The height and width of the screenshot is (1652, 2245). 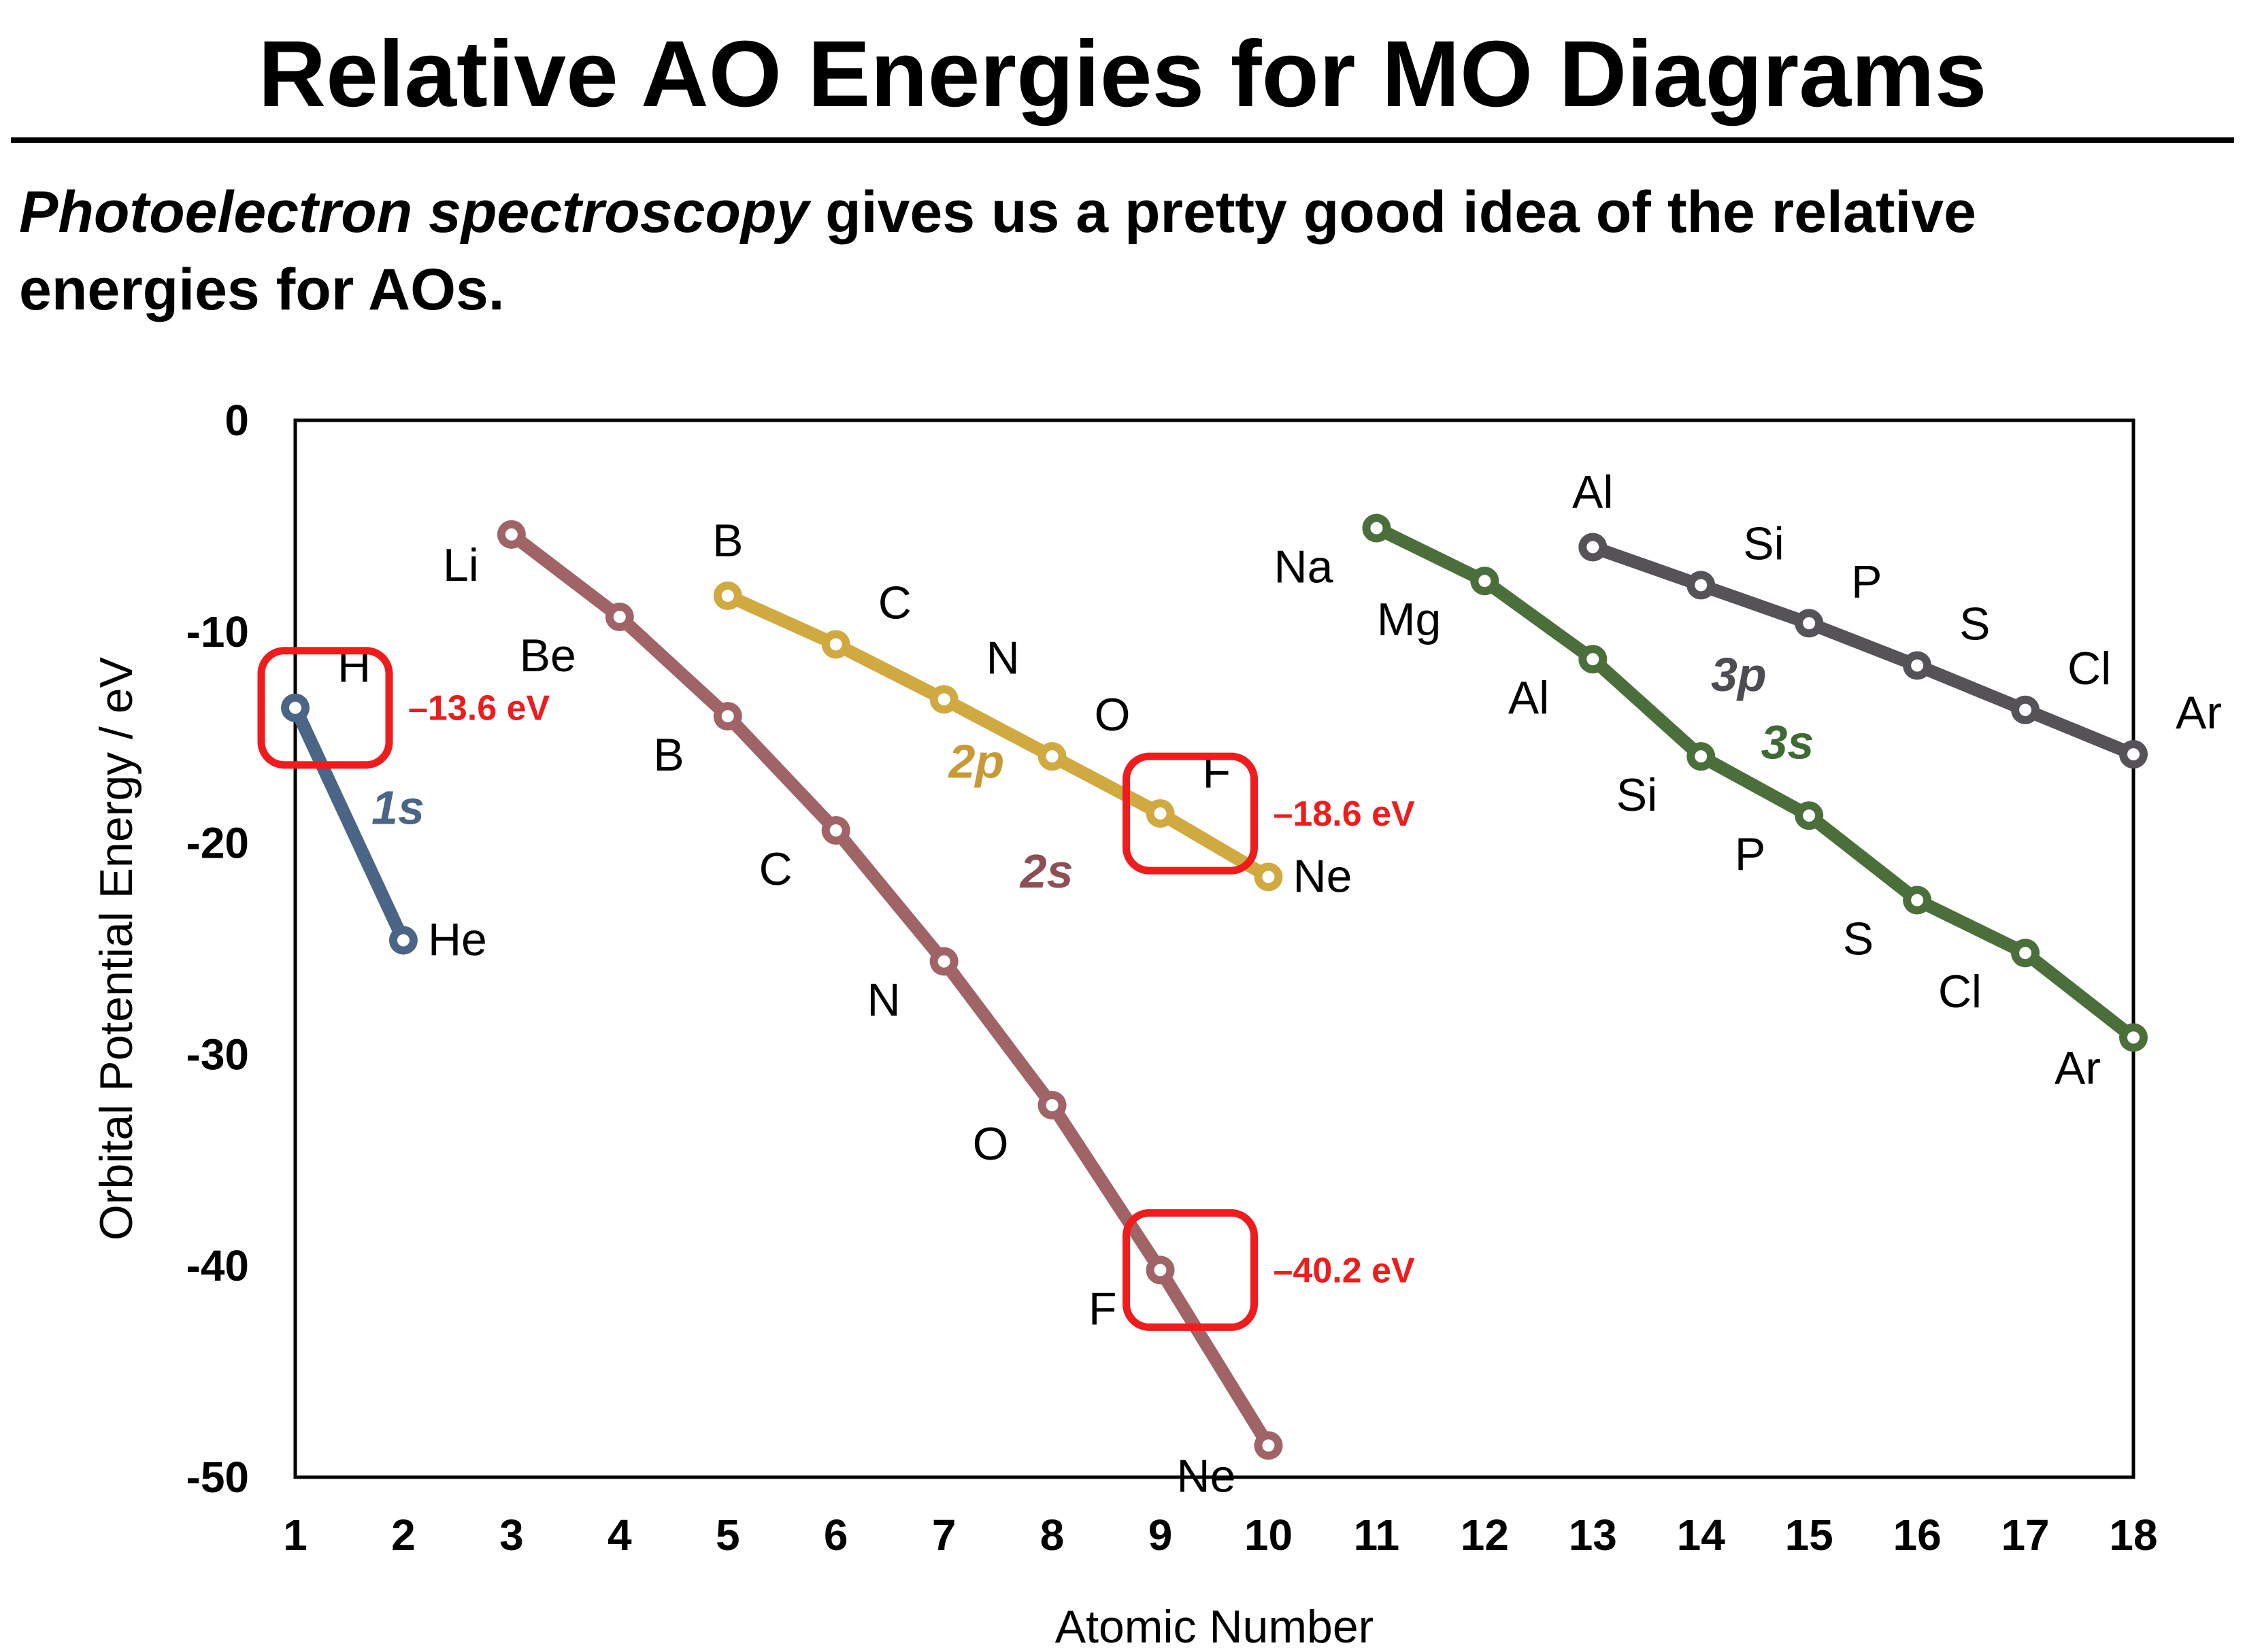 I want to click on y-tick-label: -30, so click(x=218, y=1055).